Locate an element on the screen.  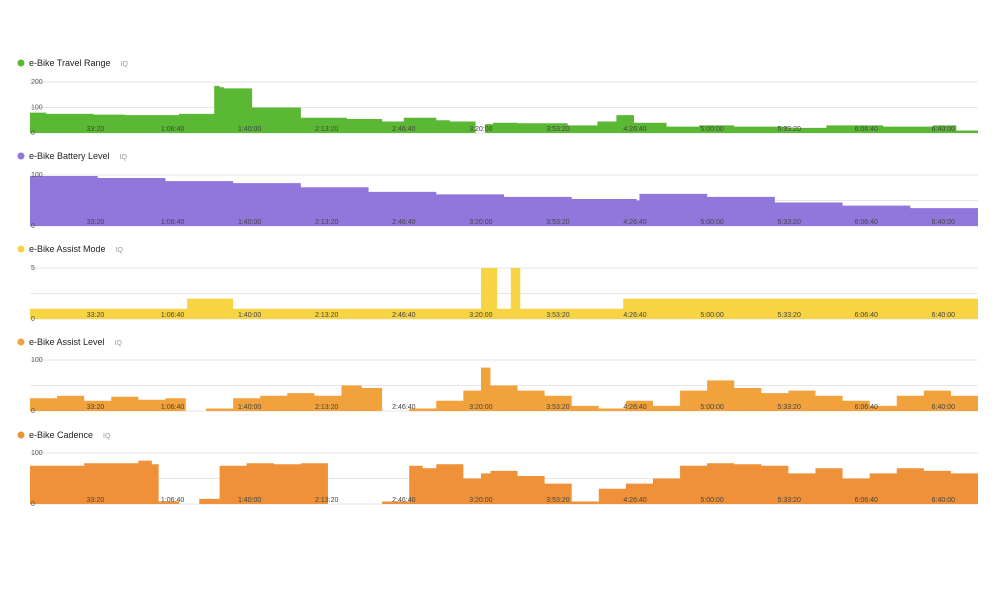
e-bike-cadence-iq-badge: IQ is located at coordinates (107, 436).